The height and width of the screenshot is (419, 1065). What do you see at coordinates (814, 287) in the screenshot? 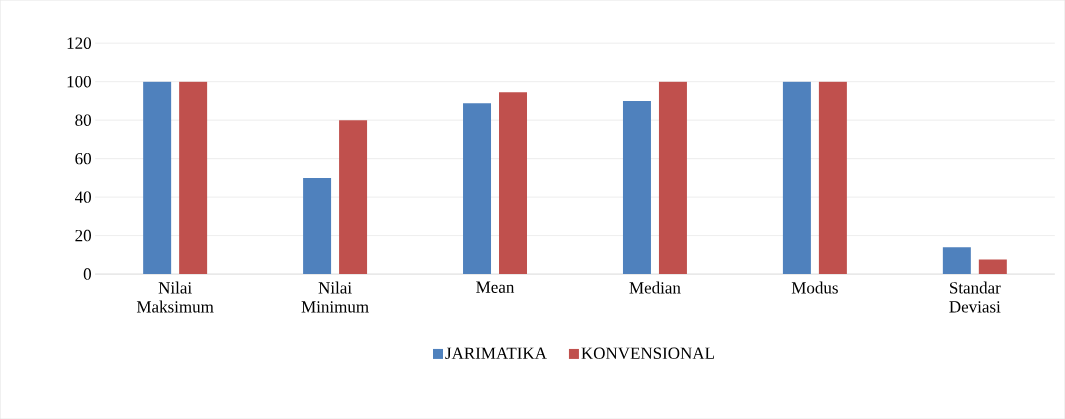
I see `x-tick-label: Modus` at bounding box center [814, 287].